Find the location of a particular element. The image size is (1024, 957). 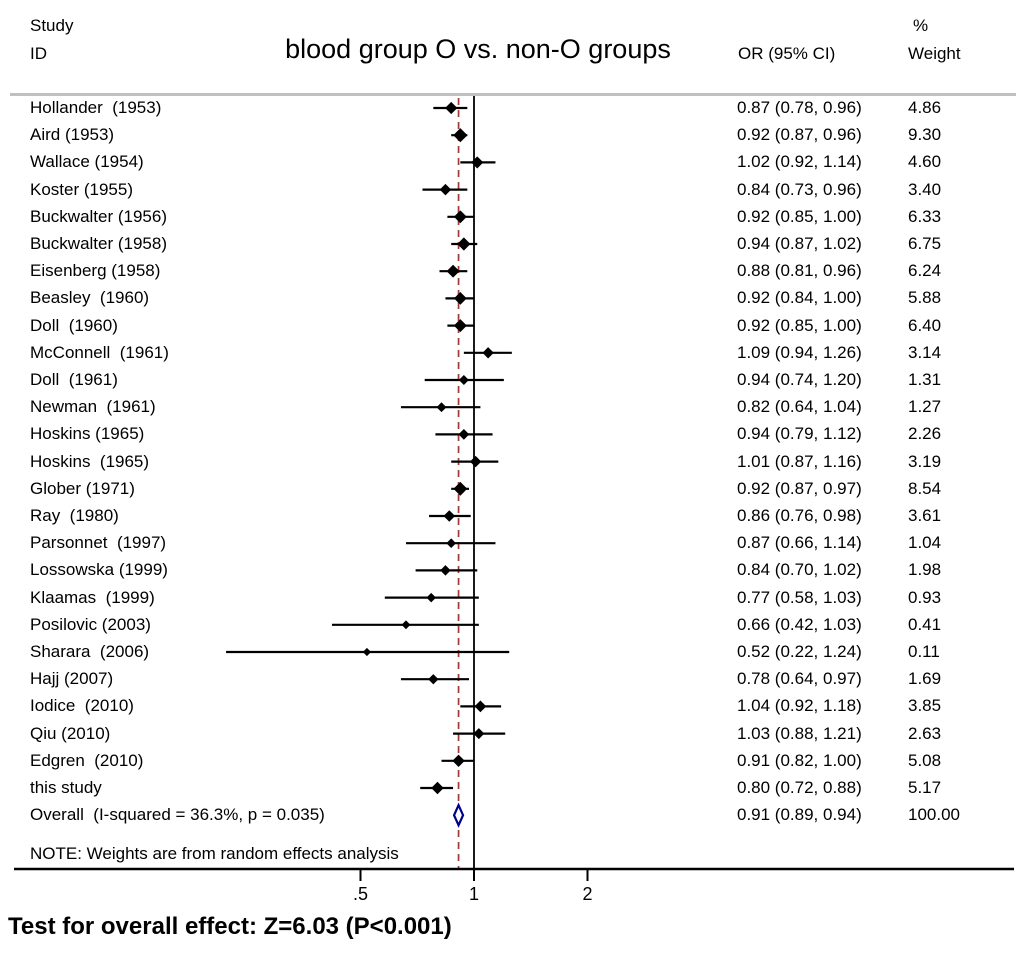

study-weight-value: 9.30 is located at coordinates (925, 135).